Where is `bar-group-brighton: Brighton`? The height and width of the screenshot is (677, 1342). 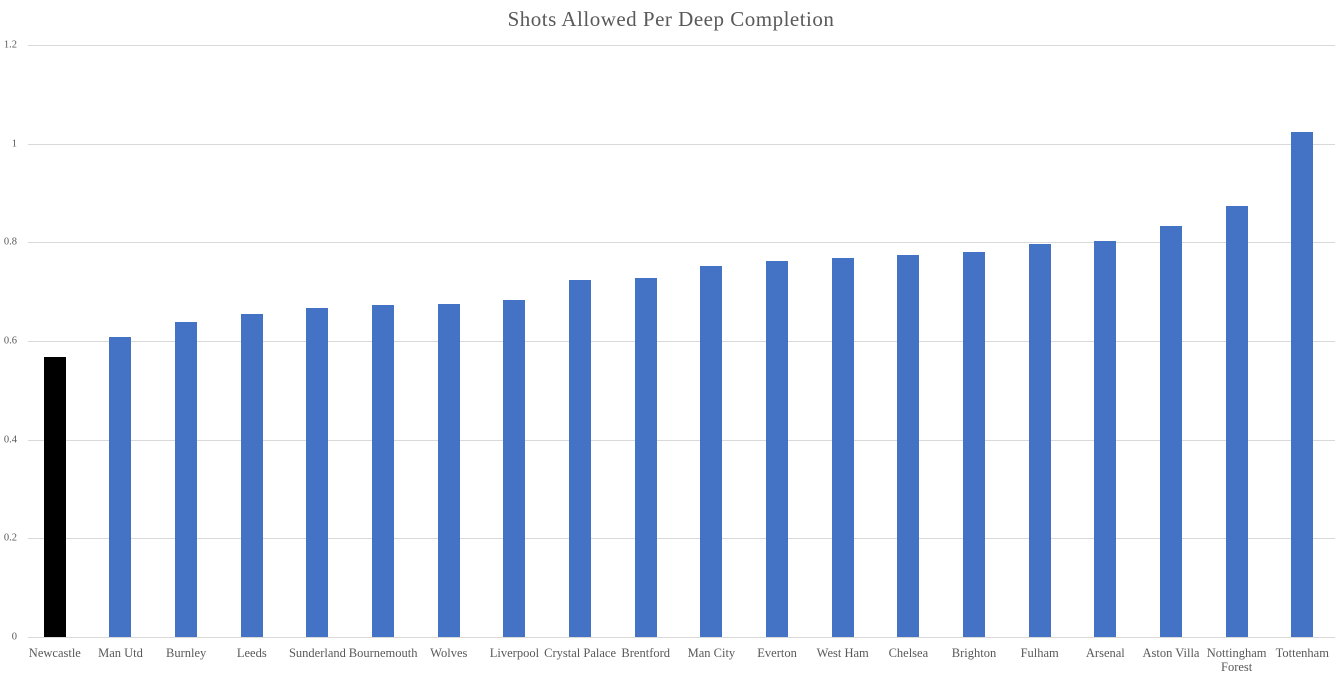
bar-group-brighton: Brighton is located at coordinates (974, 352).